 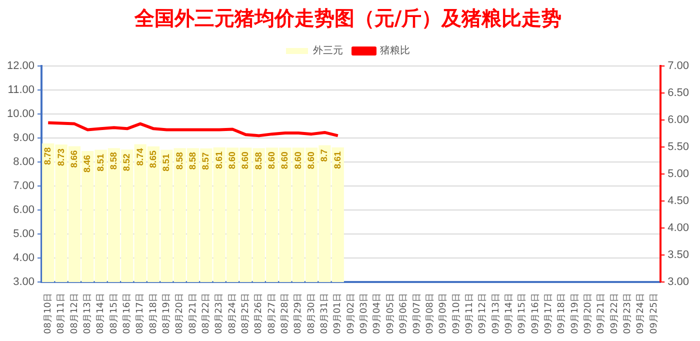 I want to click on x-tick-label: 08月14日, so click(x=101, y=313).